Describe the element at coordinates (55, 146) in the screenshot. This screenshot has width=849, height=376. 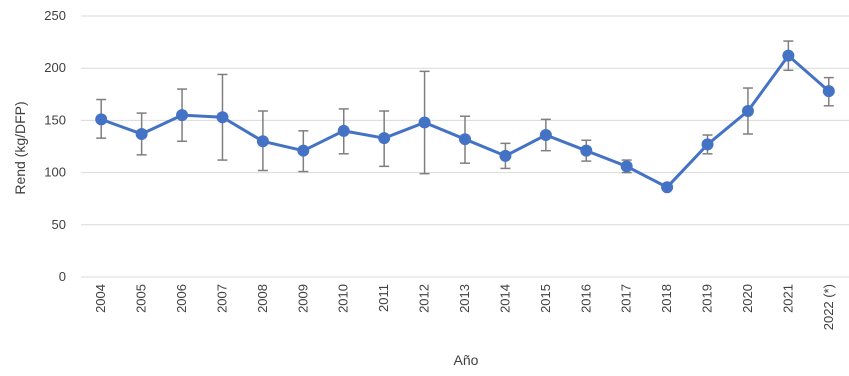
I see `y-axis-ticks: 0 50 100 150 200 250` at that location.